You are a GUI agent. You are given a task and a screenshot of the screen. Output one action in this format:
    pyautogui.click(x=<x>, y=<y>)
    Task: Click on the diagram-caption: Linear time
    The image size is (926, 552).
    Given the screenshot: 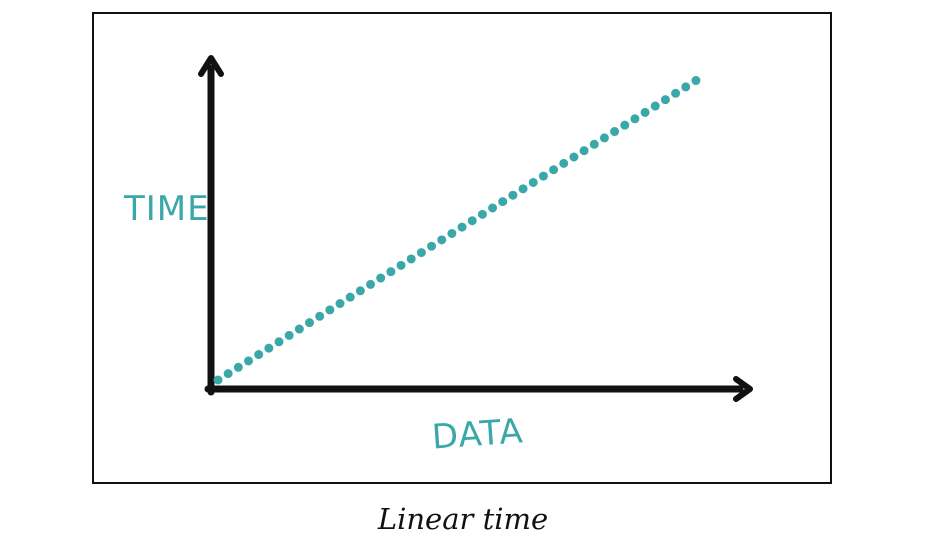 What is the action you would take?
    pyautogui.click(x=463, y=519)
    